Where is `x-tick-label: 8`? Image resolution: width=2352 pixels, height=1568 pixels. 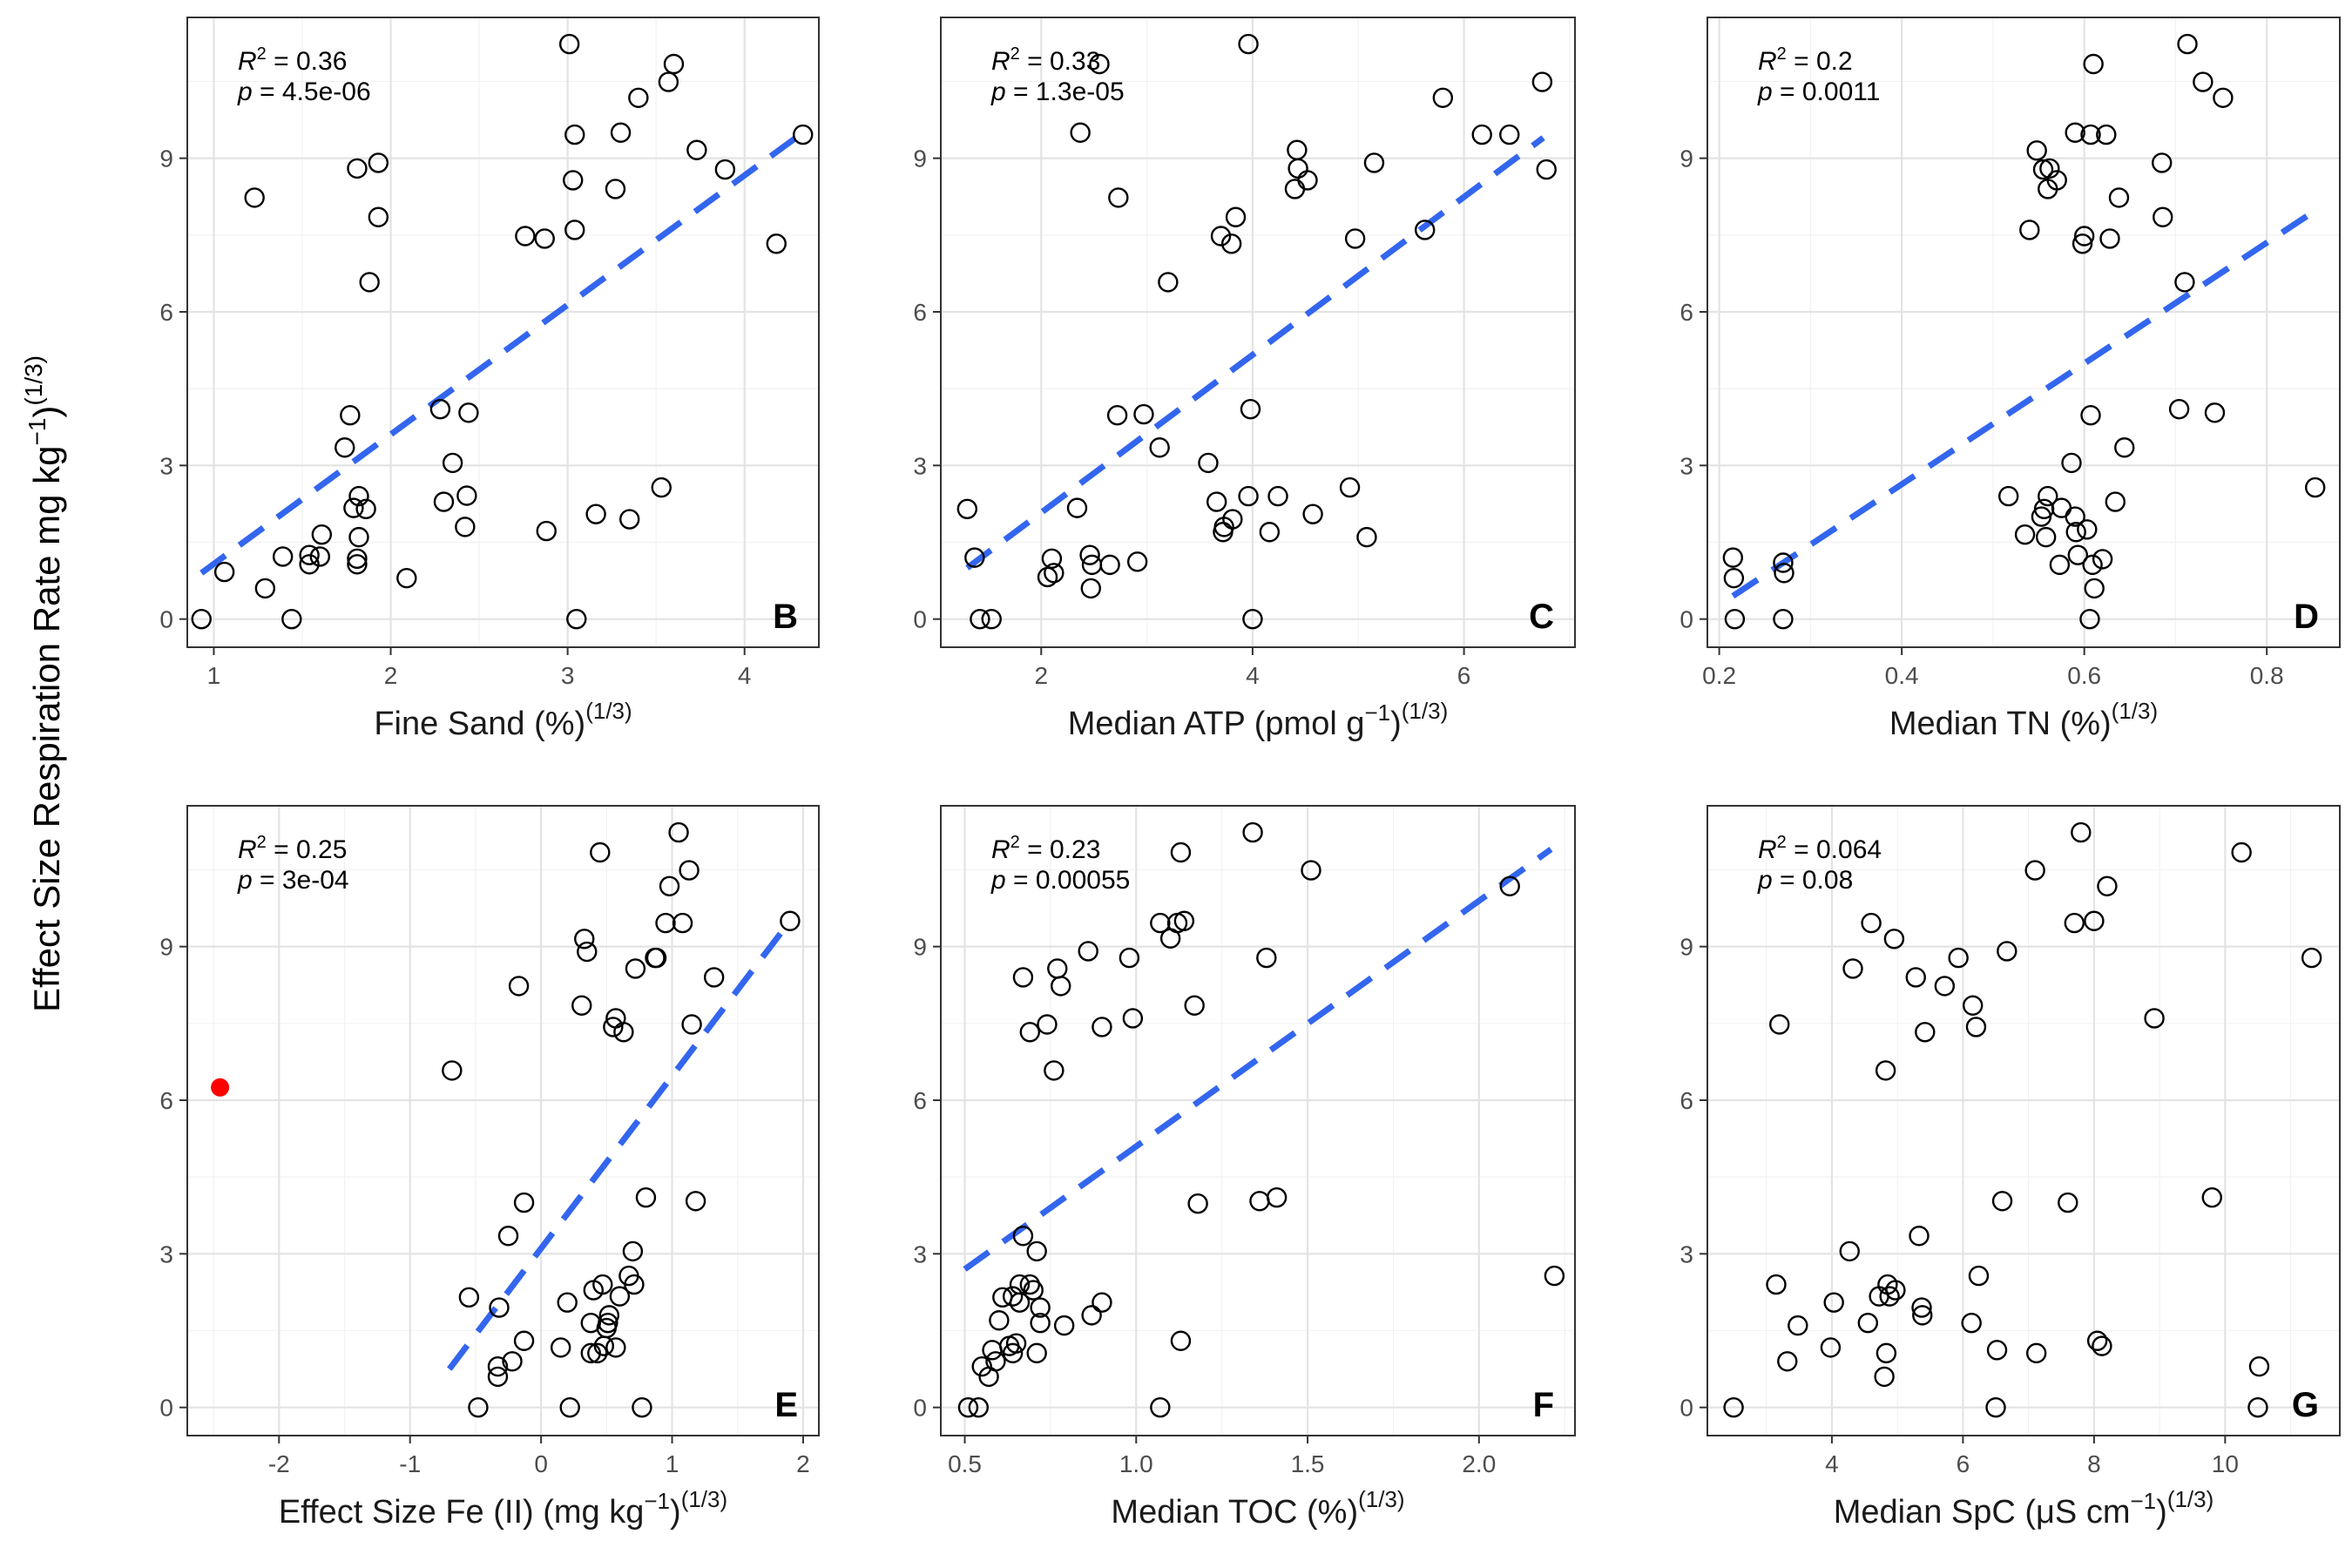
x-tick-label: 8 is located at coordinates (2094, 1463).